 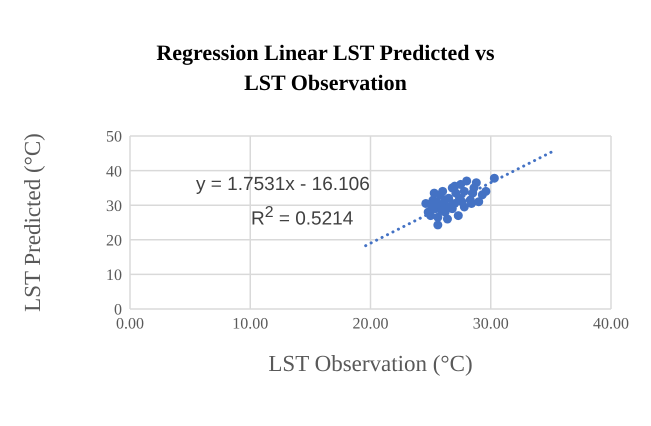 I want to click on y-tick-label: 20, so click(x=114, y=241).